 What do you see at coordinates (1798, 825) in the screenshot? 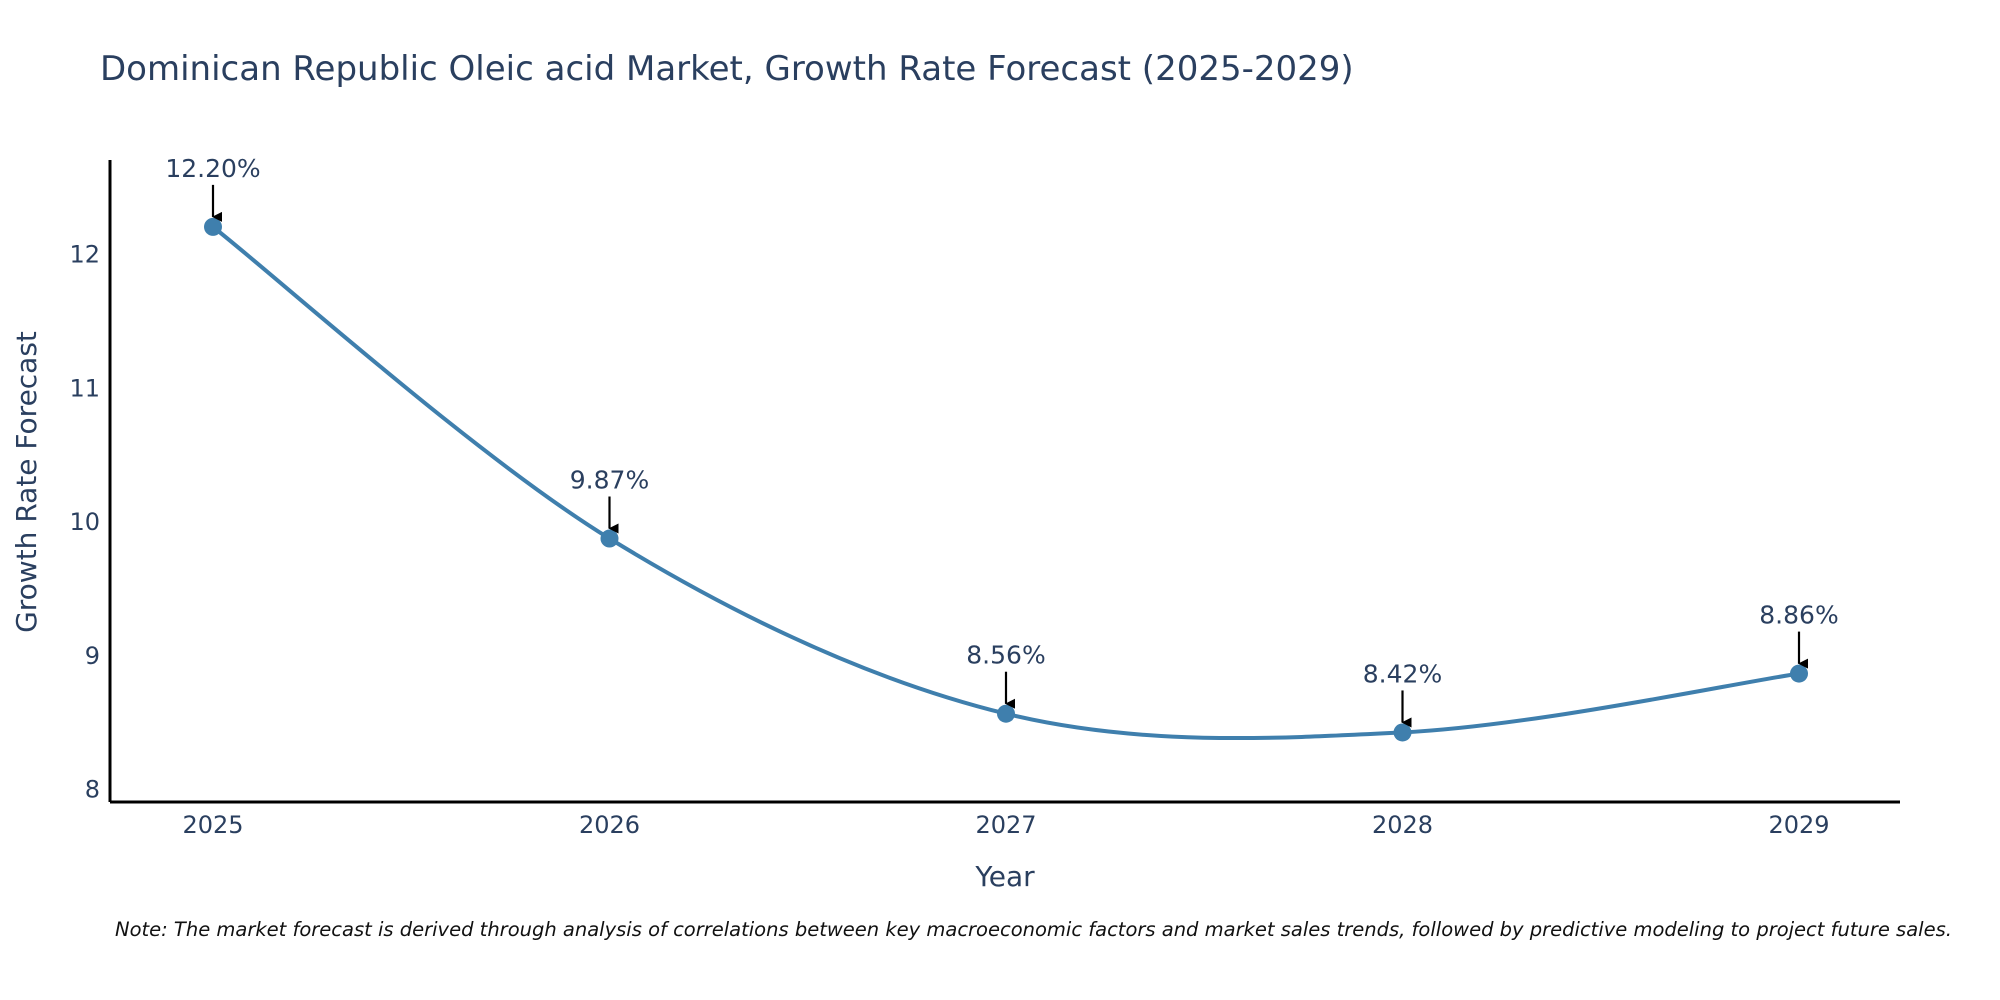
I see `x-tick-label-2029: 2029` at bounding box center [1798, 825].